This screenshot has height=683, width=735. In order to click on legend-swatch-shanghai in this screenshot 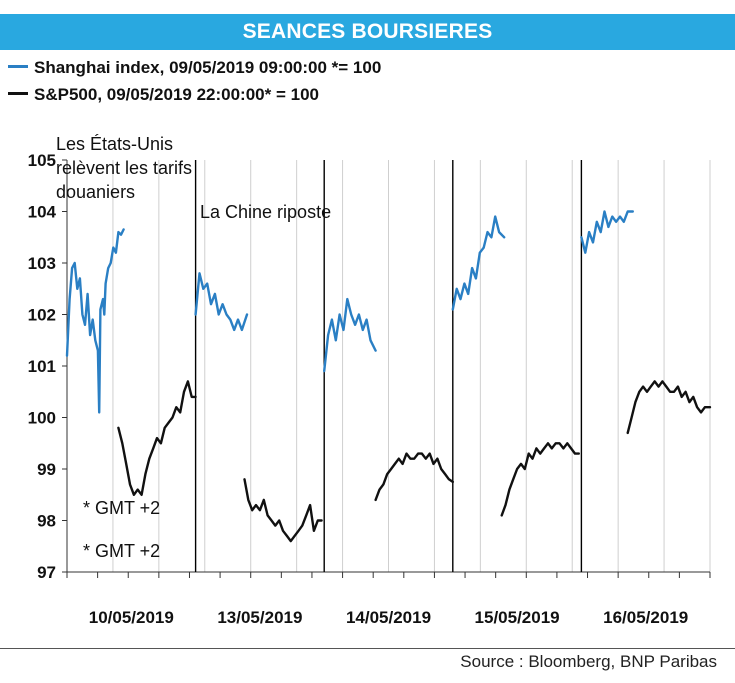, I will do `click(18, 67)`.